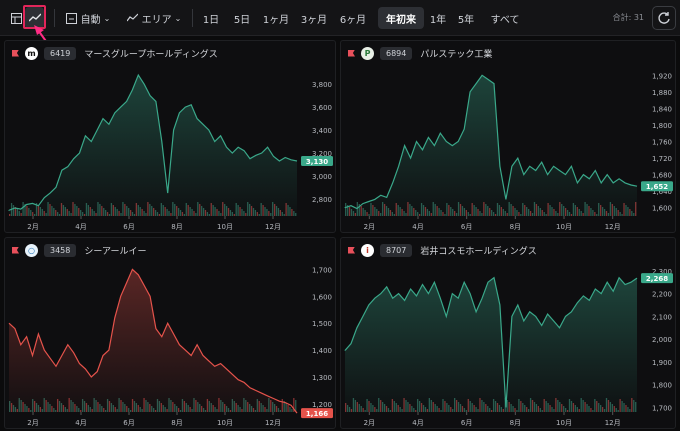 This screenshot has width=680, height=431. I want to click on range-tab-3: 3ヶ月, so click(314, 20).